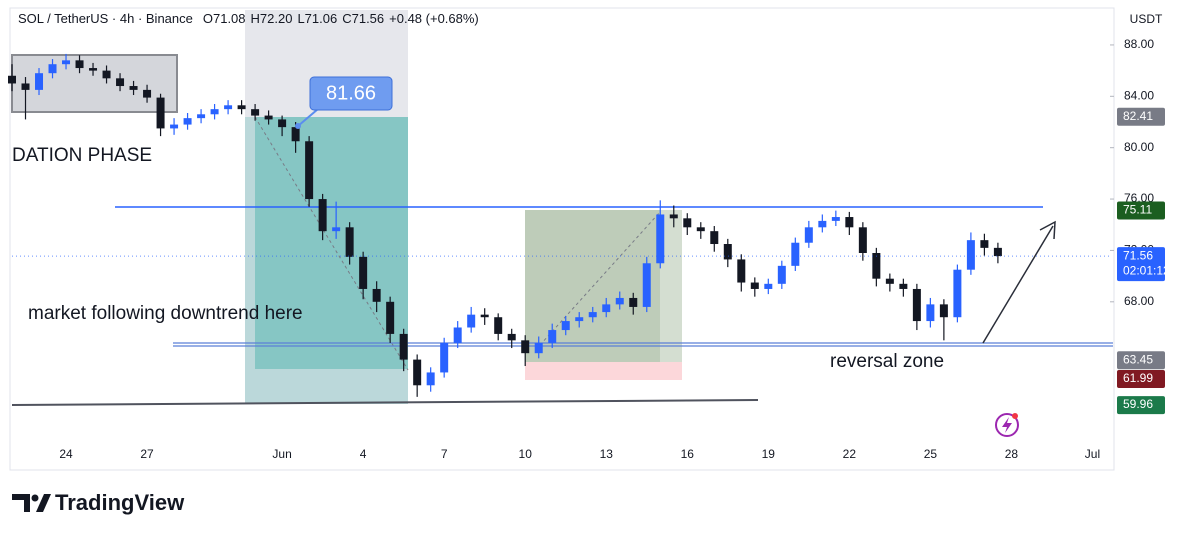 Image resolution: width=1200 pixels, height=537 pixels. I want to click on long-profit-rest, so click(671, 286).